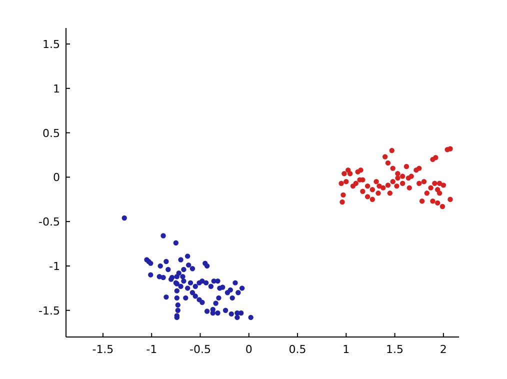  I want to click on y-tick-label: 0.5, so click(51, 133).